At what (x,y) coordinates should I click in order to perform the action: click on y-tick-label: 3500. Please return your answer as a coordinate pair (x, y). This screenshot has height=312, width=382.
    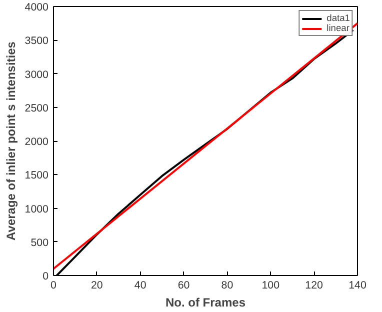
    Looking at the image, I should click on (36, 41).